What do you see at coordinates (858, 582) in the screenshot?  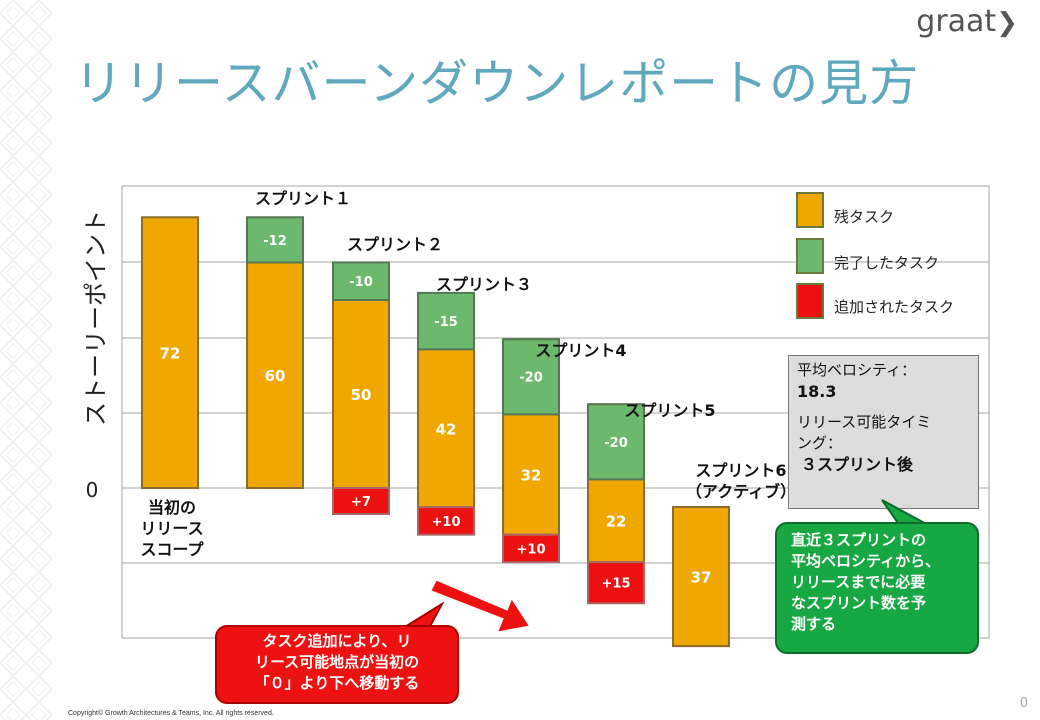 I see `green-callout-line: リリースまでに必要` at bounding box center [858, 582].